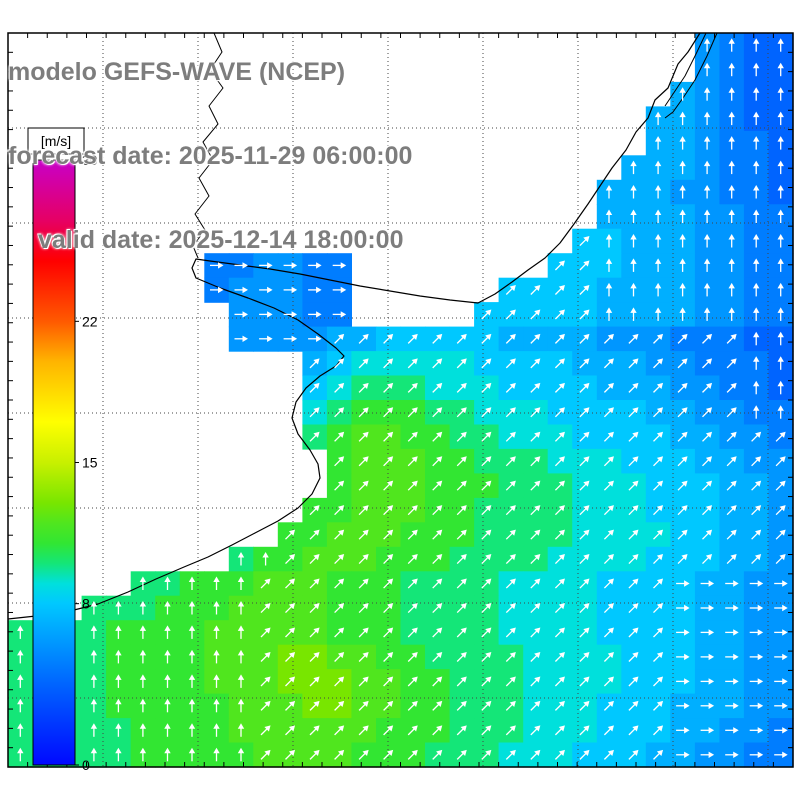 The height and width of the screenshot is (800, 800). I want to click on forecast-date: forecast date: 2025-11-29 06:00:00, so click(210, 156).